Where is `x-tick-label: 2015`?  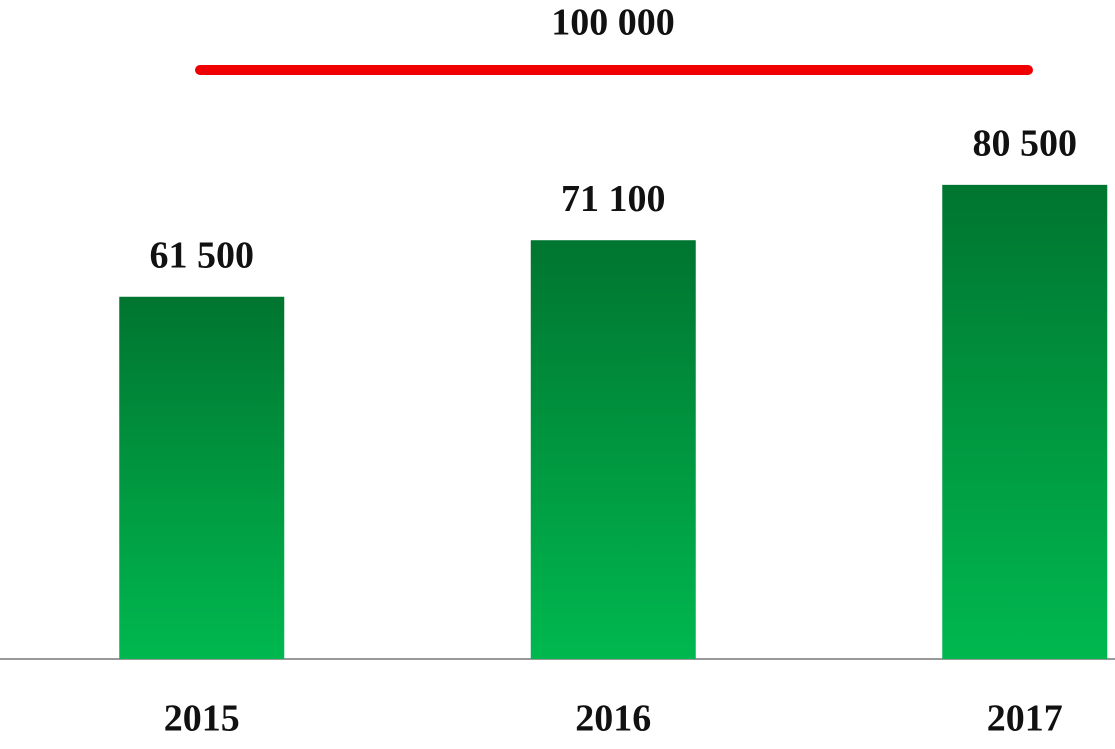
x-tick-label: 2015 is located at coordinates (202, 719).